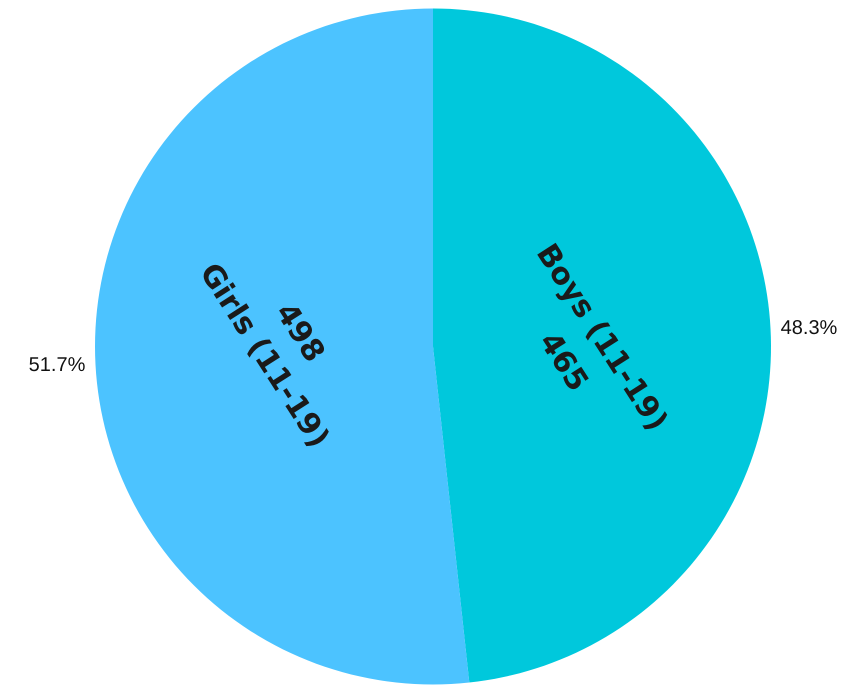 The height and width of the screenshot is (692, 865). Describe the element at coordinates (809, 327) in the screenshot. I see `text: 48.3%` at that location.